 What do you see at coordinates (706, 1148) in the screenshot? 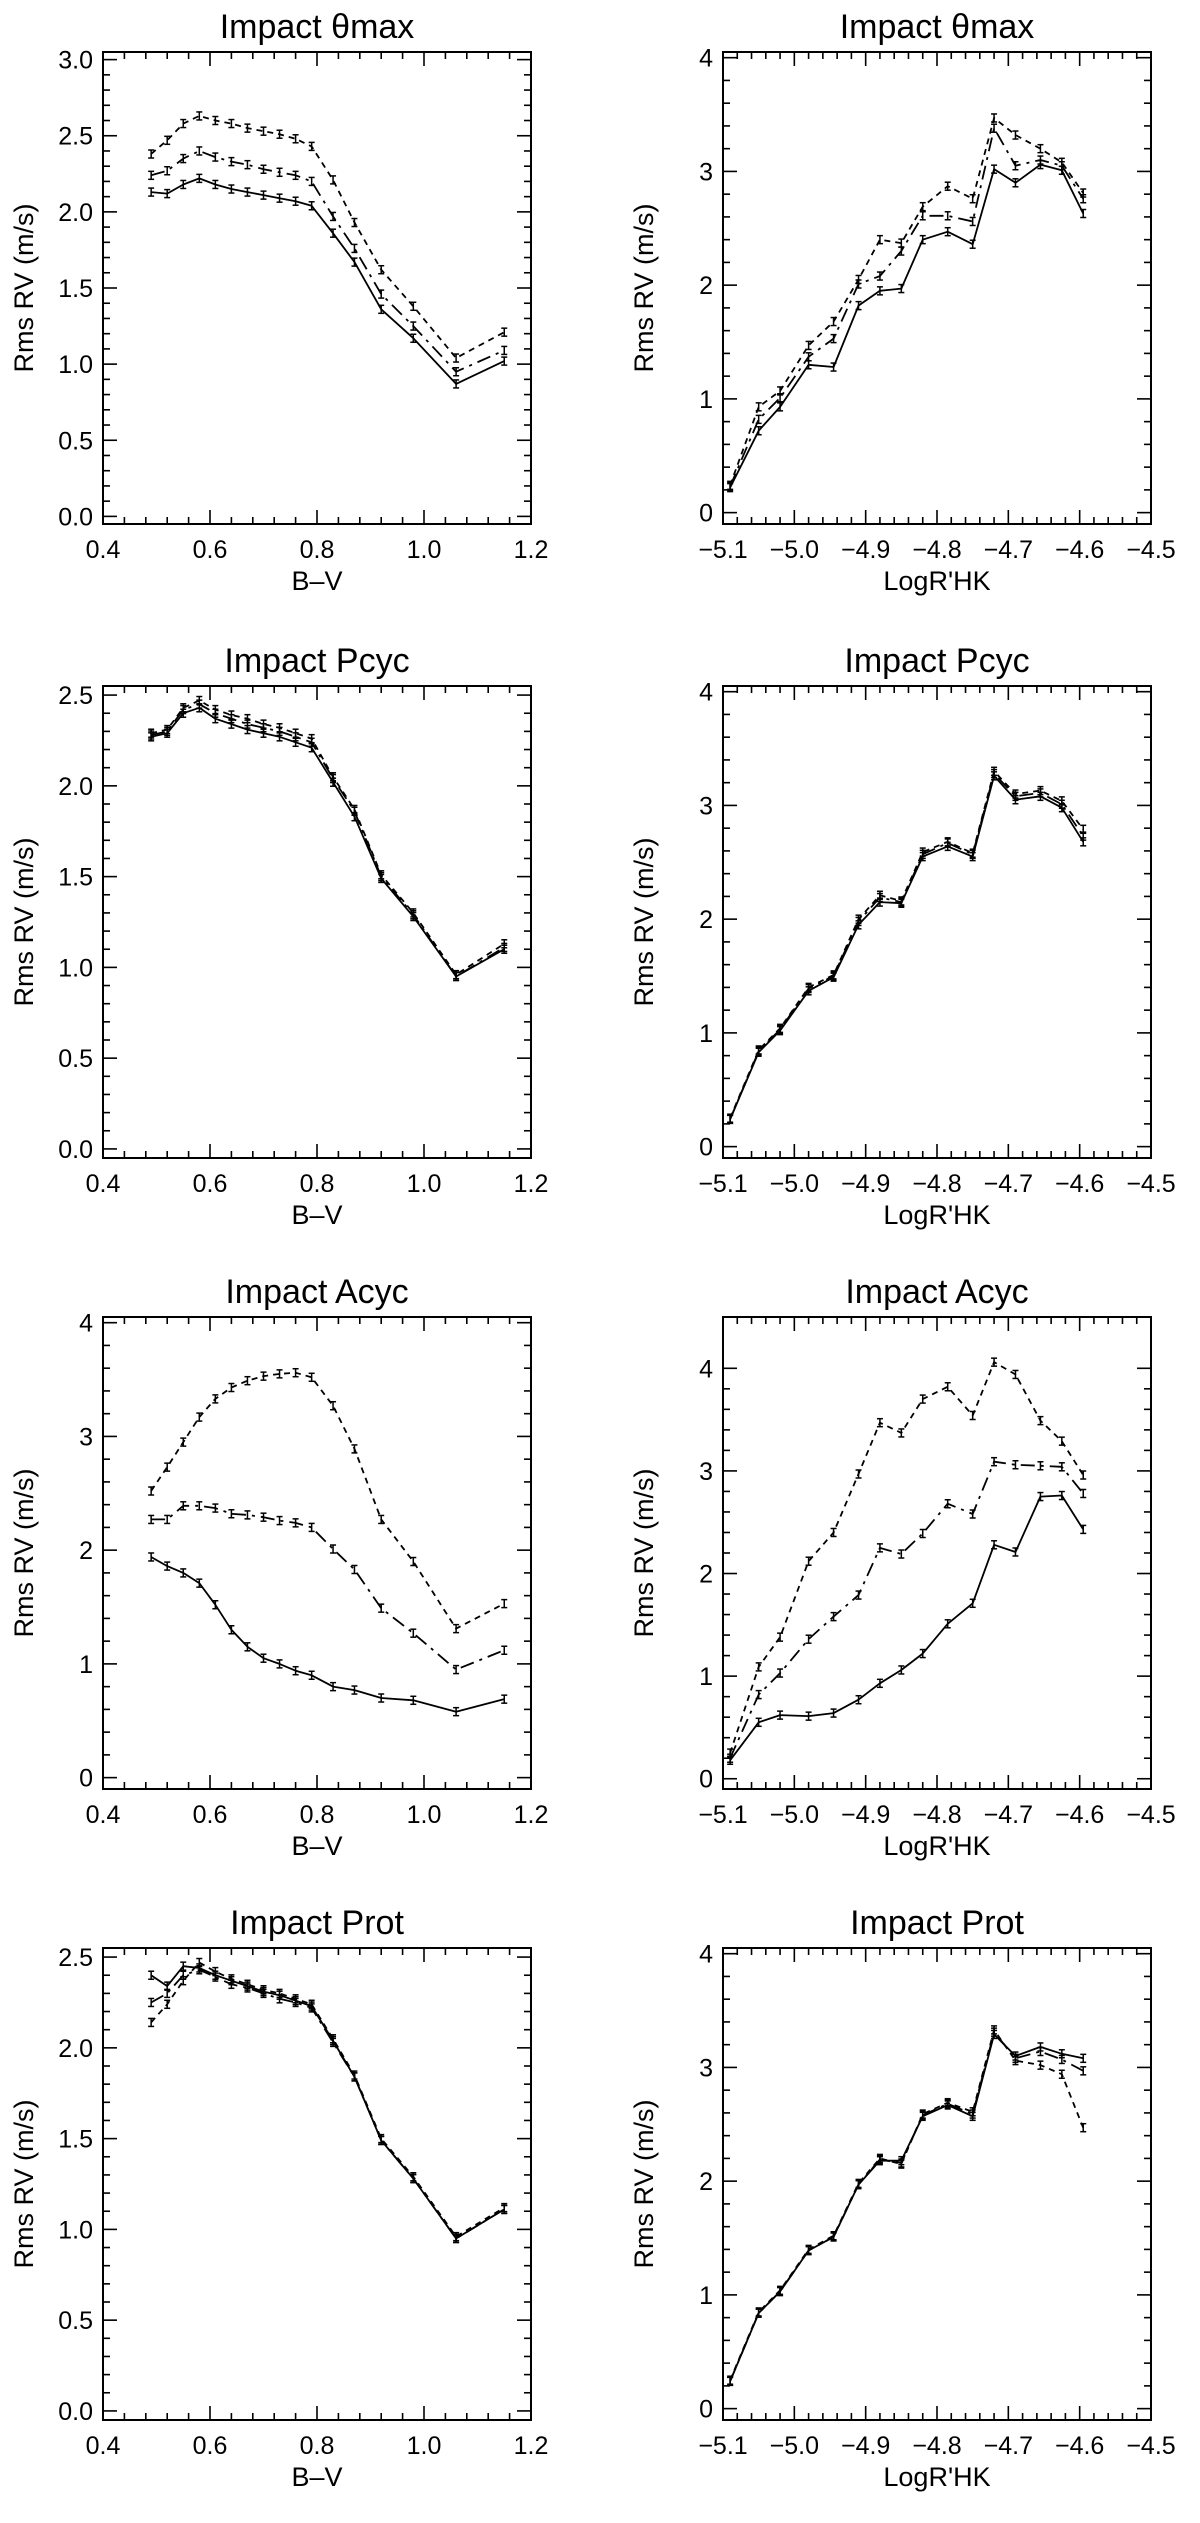
I see `y-tick-label: 0` at bounding box center [706, 1148].